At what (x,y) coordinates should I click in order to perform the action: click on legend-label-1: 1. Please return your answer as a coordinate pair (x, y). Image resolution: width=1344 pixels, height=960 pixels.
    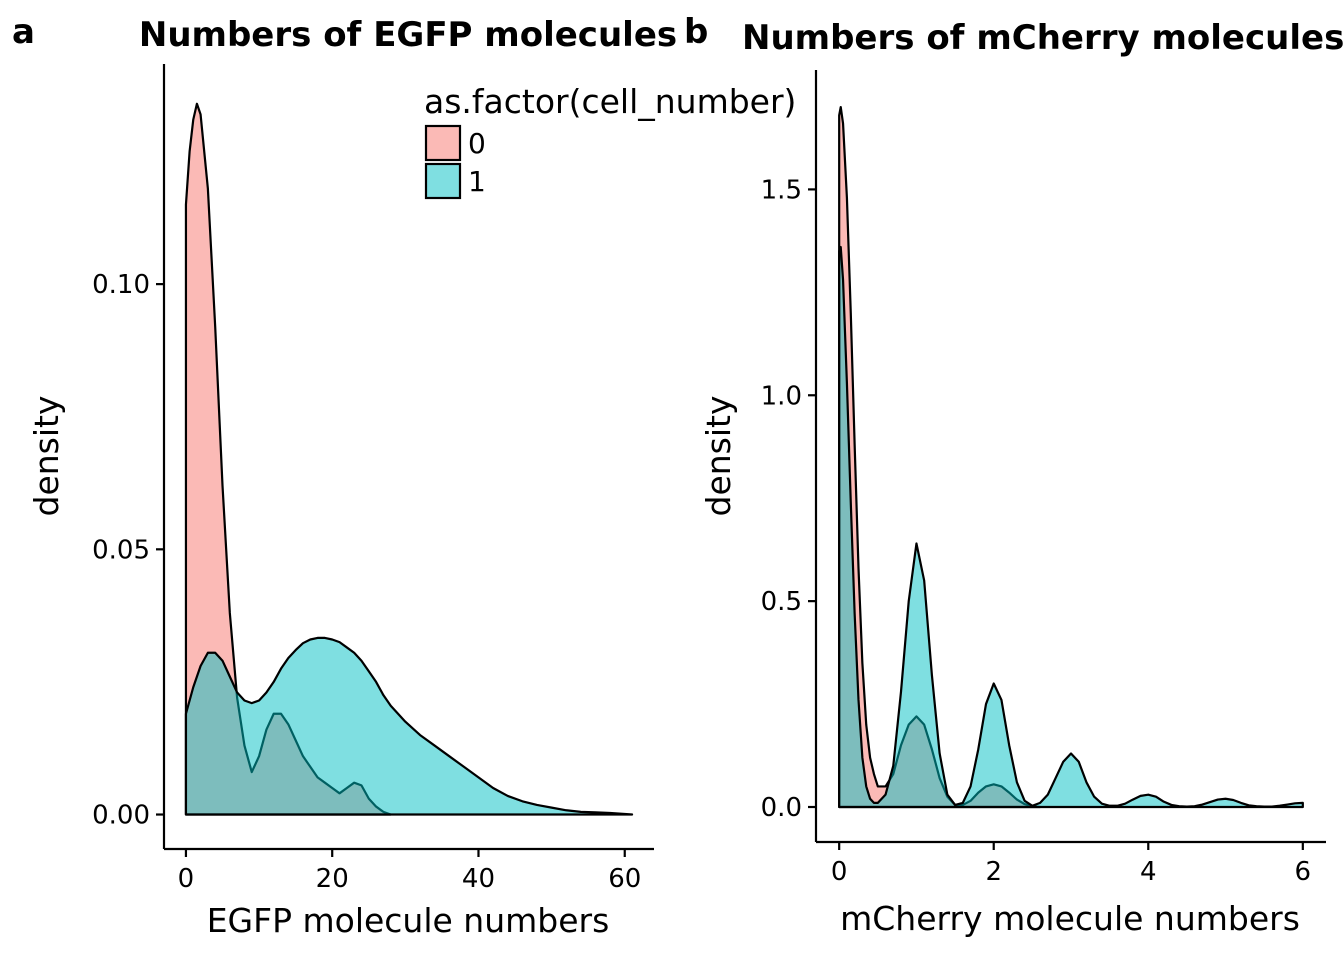
    Looking at the image, I should click on (477, 181).